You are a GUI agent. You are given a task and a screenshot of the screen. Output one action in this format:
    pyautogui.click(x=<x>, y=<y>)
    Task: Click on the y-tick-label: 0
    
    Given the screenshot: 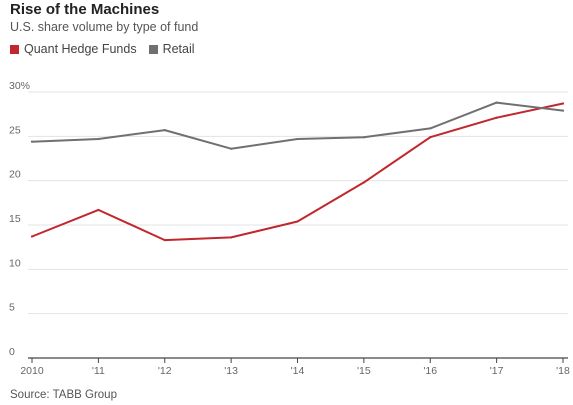 What is the action you would take?
    pyautogui.click(x=12, y=352)
    